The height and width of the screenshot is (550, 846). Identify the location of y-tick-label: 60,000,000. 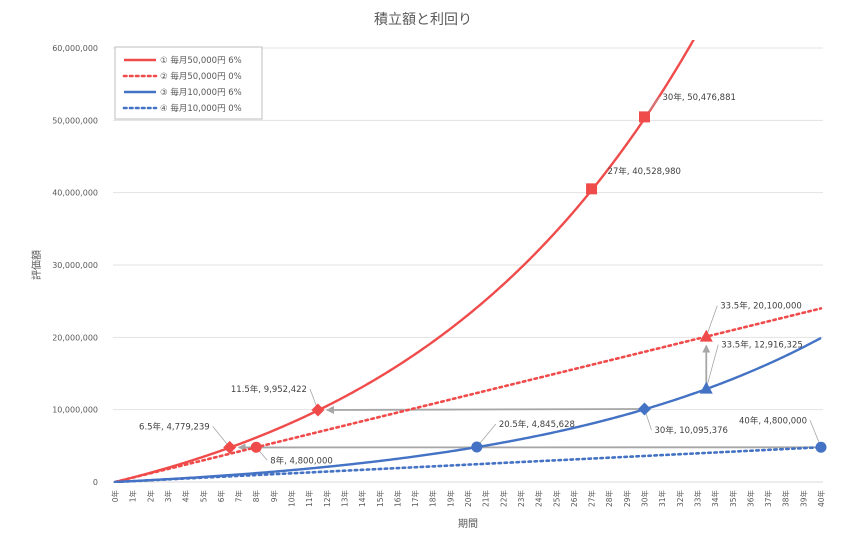
(75, 48).